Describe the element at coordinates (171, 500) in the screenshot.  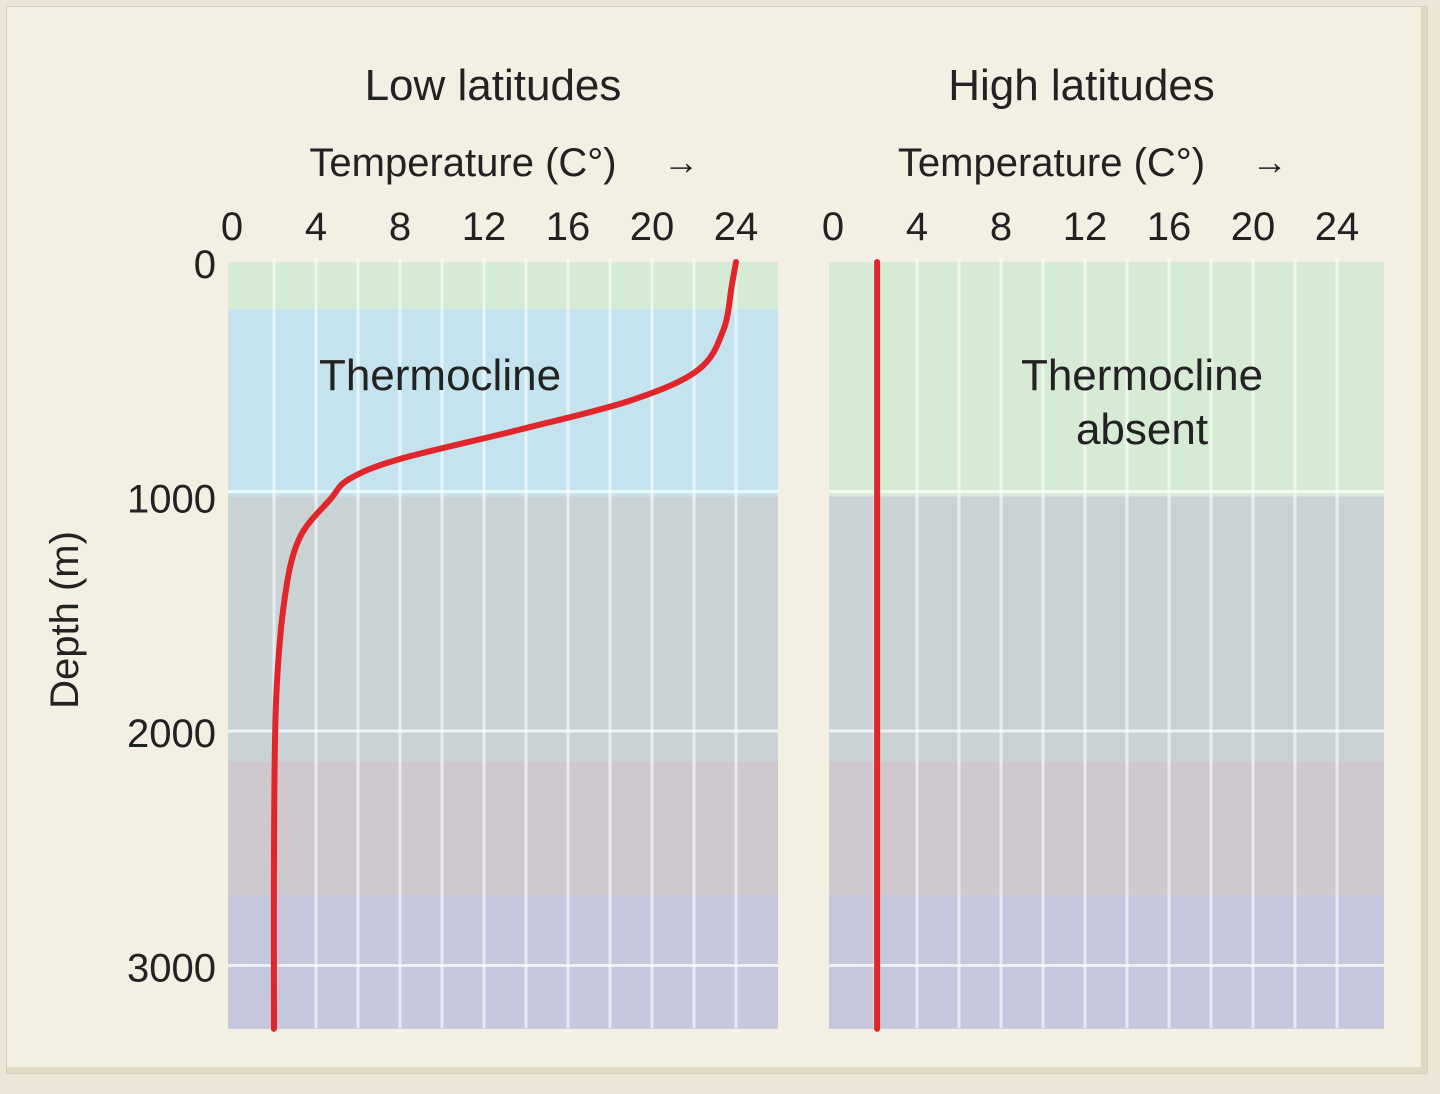
I see `y-tick-label: 1000` at that location.